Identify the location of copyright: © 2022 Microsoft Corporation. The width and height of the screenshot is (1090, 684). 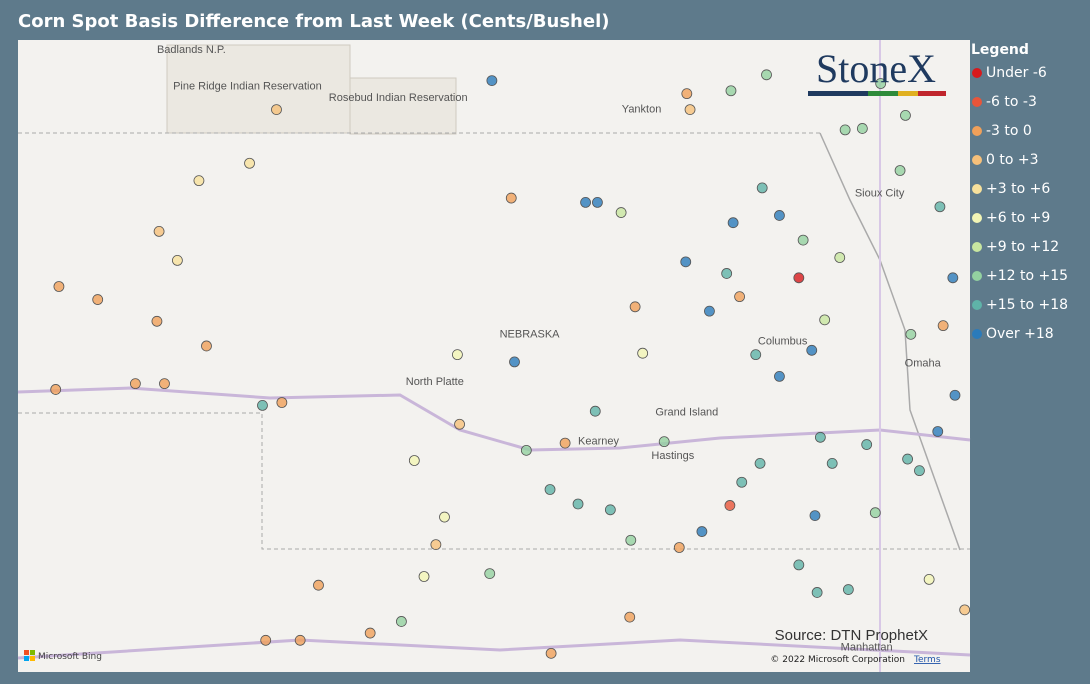
(837, 660).